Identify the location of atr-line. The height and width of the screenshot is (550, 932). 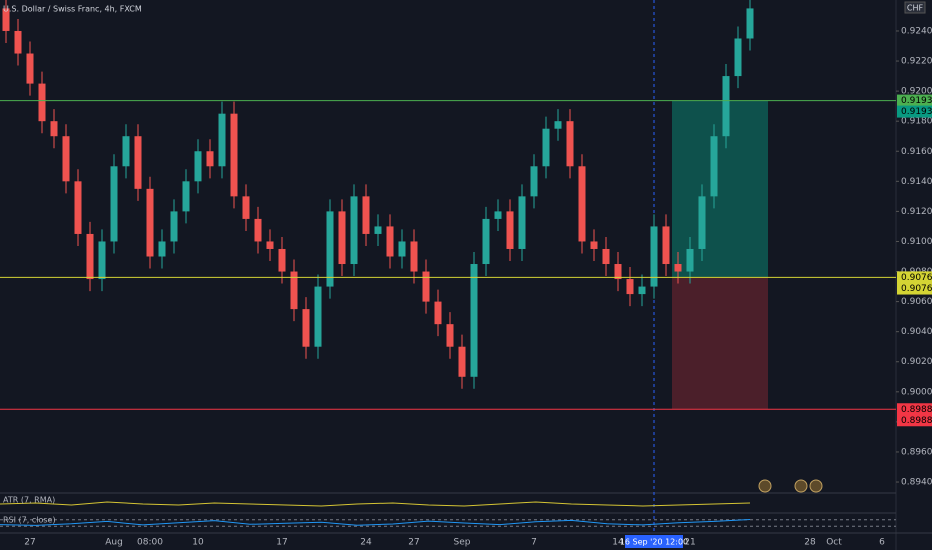
(375, 504).